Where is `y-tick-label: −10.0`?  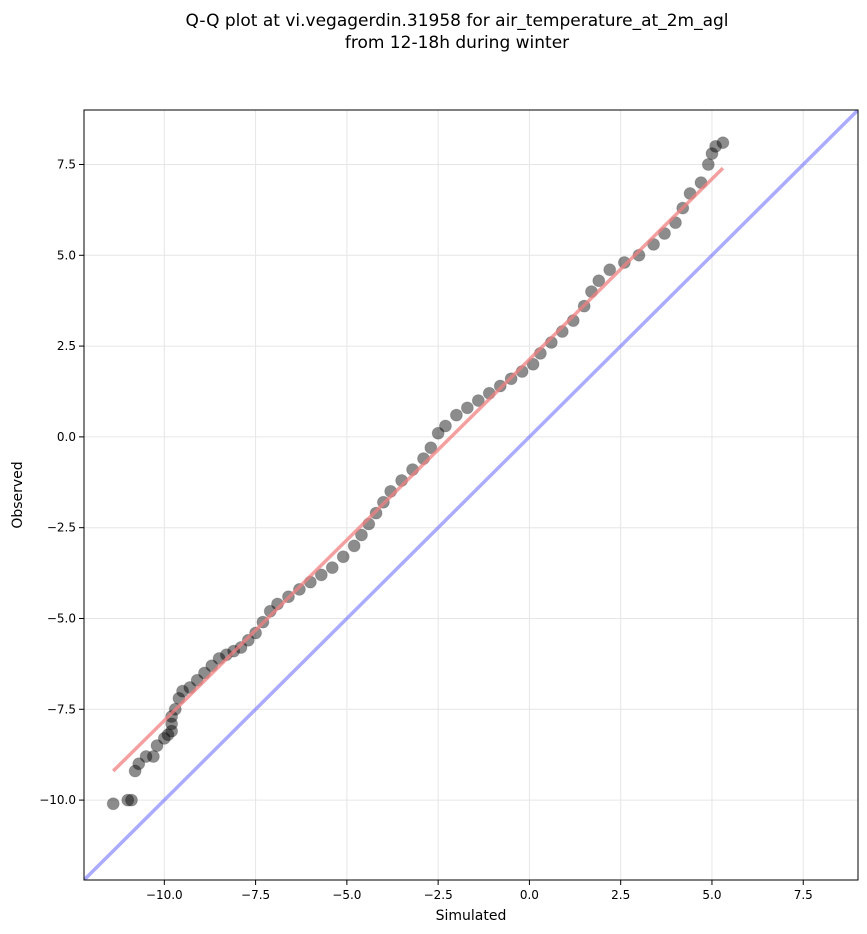 y-tick-label: −10.0 is located at coordinates (57, 800).